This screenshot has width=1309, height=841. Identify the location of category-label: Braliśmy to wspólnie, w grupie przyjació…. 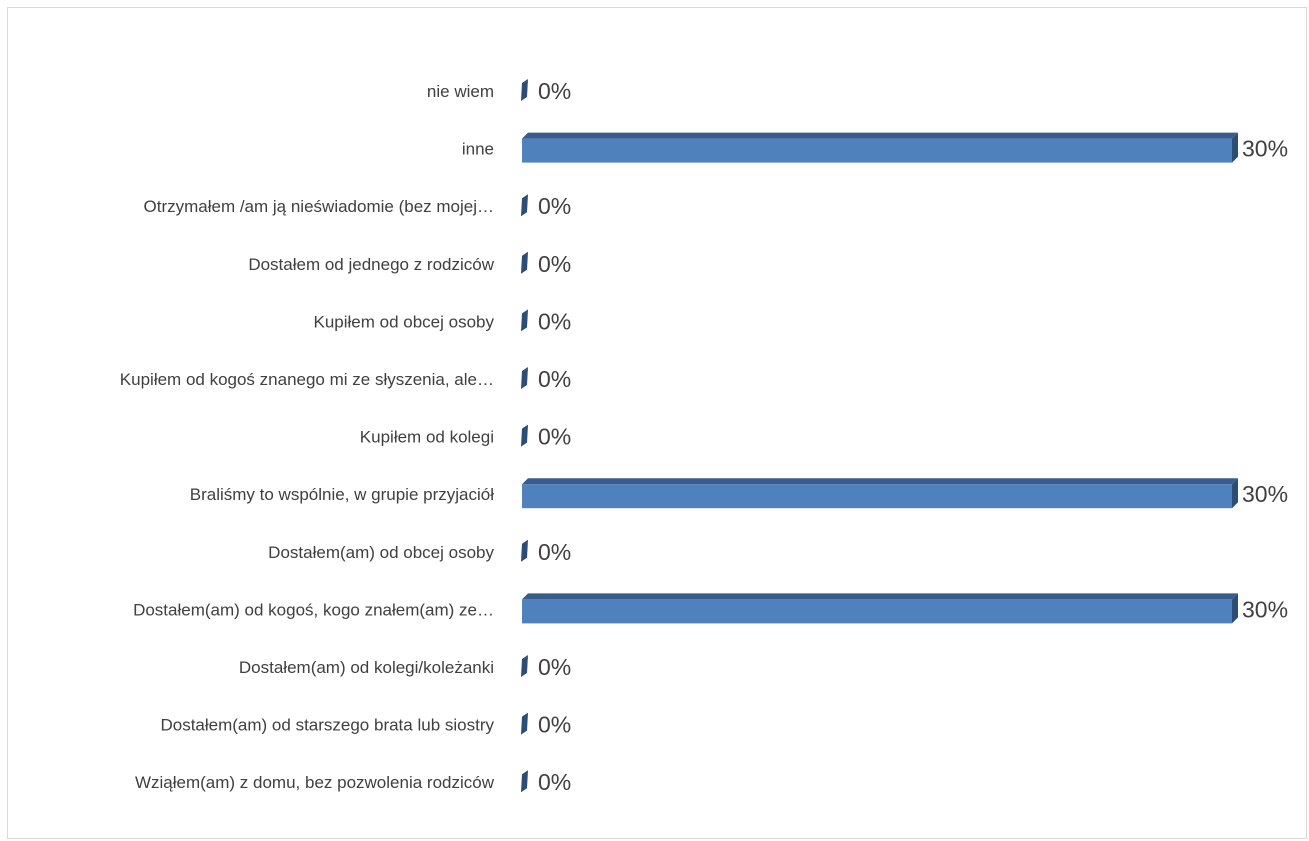
(342, 494).